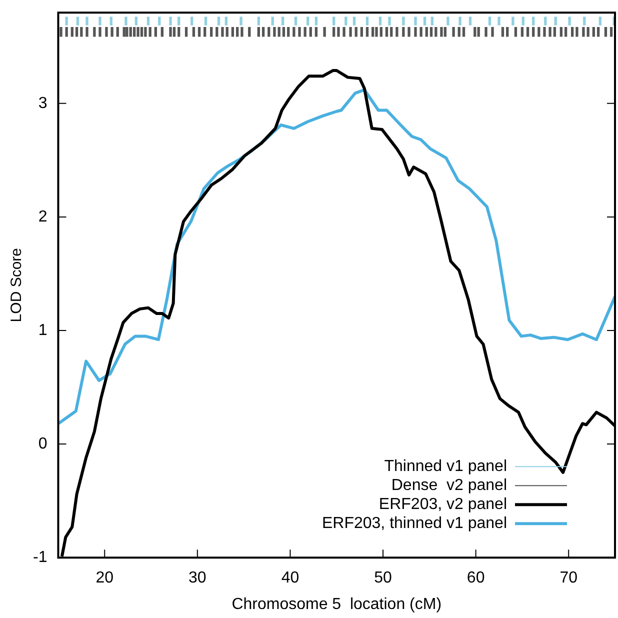 The image size is (618, 618). What do you see at coordinates (442, 505) in the screenshot?
I see `legend-label: ERF203, v2 panel` at bounding box center [442, 505].